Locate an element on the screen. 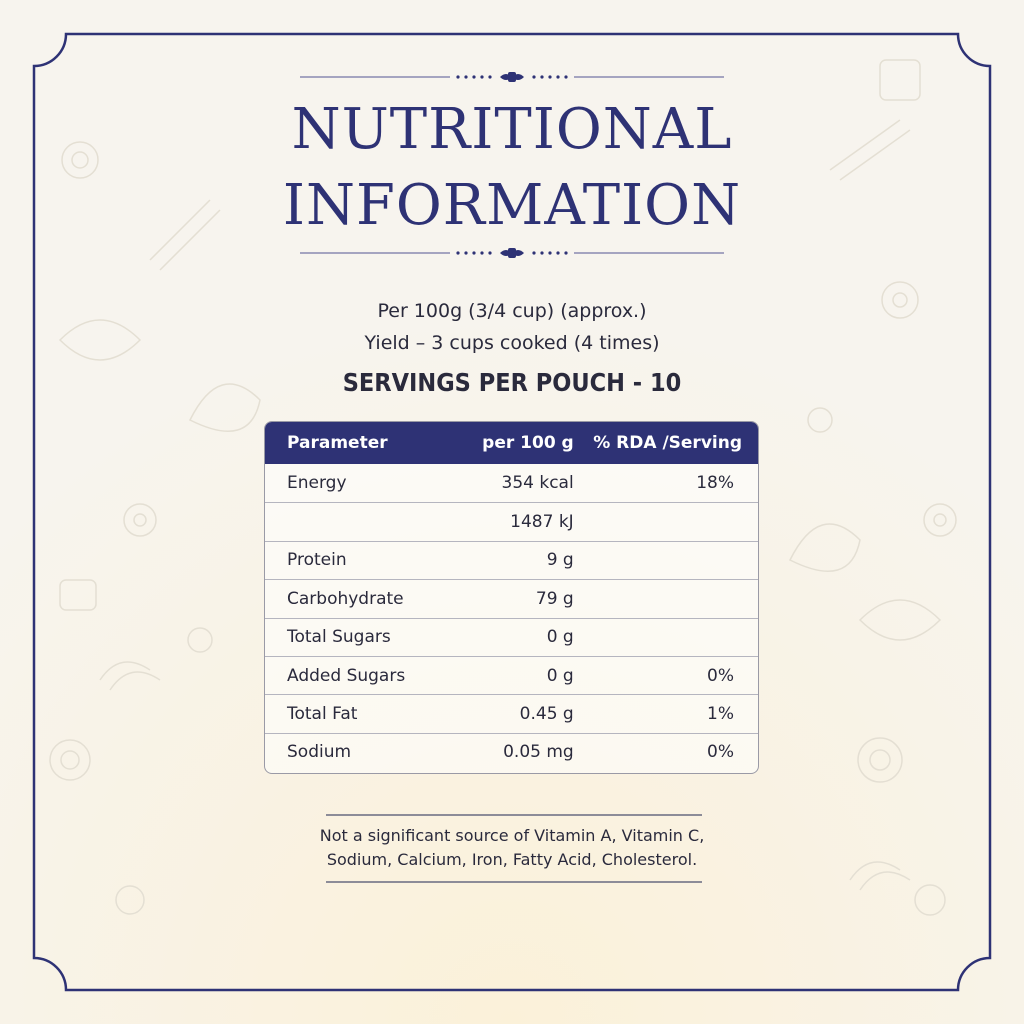 Image resolution: width=1024 pixels, height=1024 pixels. row-parameter: Total Sugars is located at coordinates (339, 637).